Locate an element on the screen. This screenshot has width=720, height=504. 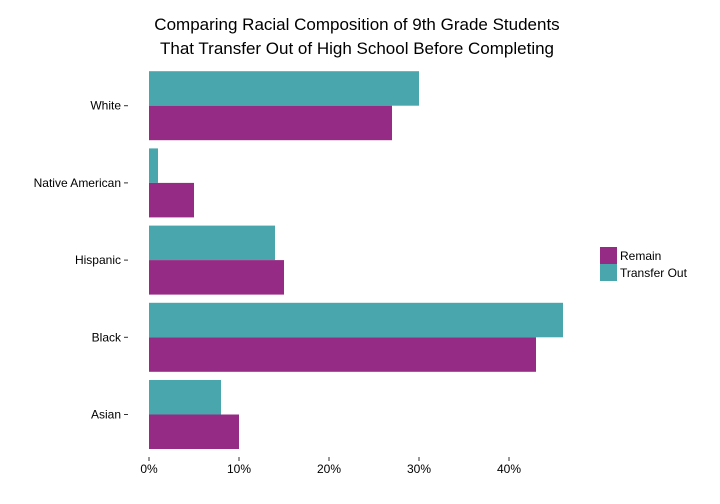
x-axis: 0% 10% 20% 30% 40% is located at coordinates (330, 466).